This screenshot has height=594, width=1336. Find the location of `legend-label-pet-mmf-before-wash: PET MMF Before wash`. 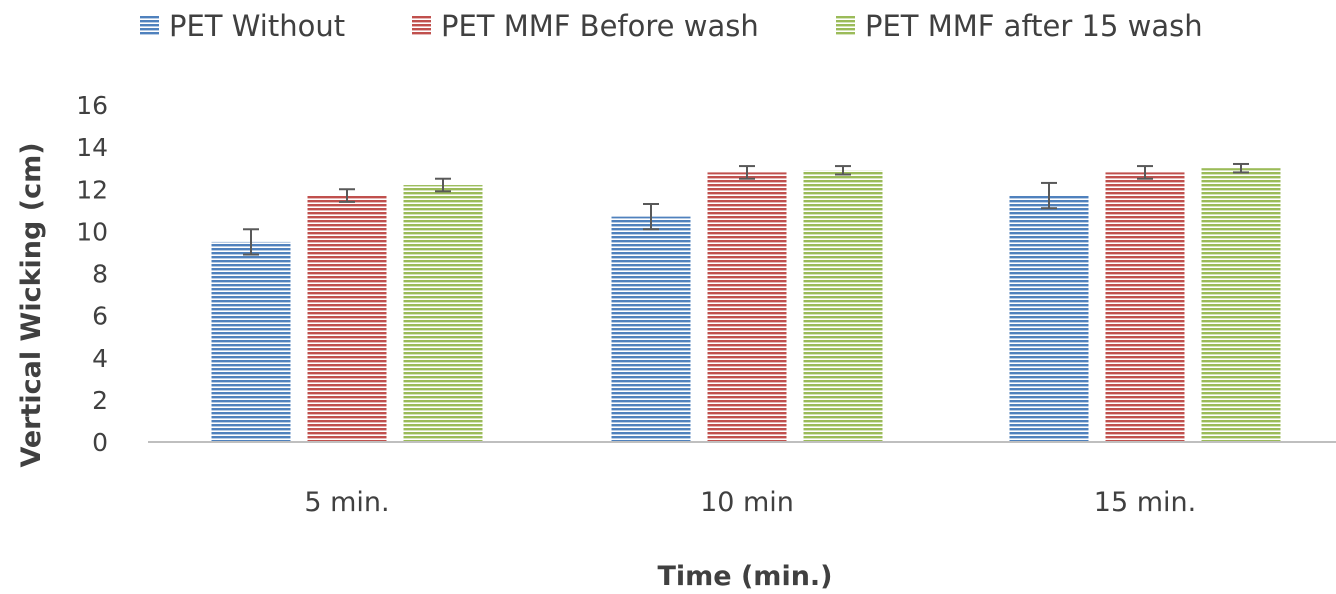

legend-label-pet-mmf-before-wash: PET MMF Before wash is located at coordinates (600, 26).